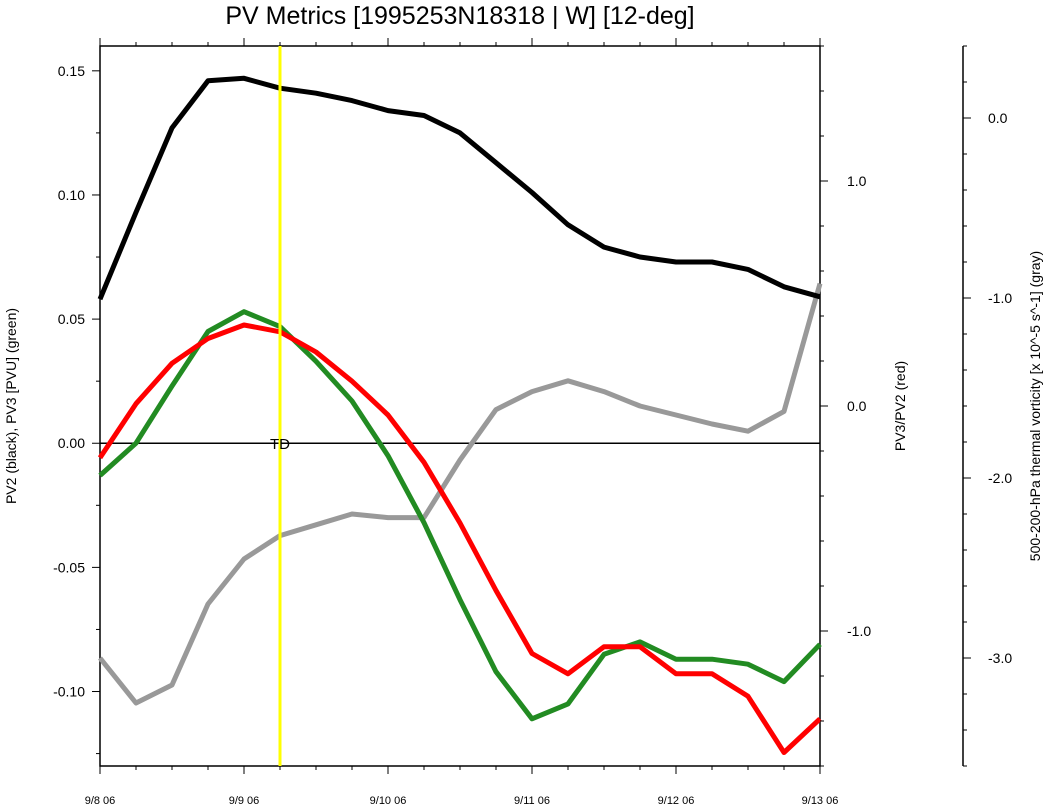  What do you see at coordinates (857, 181) in the screenshot?
I see `red-tick-label: 1.0` at bounding box center [857, 181].